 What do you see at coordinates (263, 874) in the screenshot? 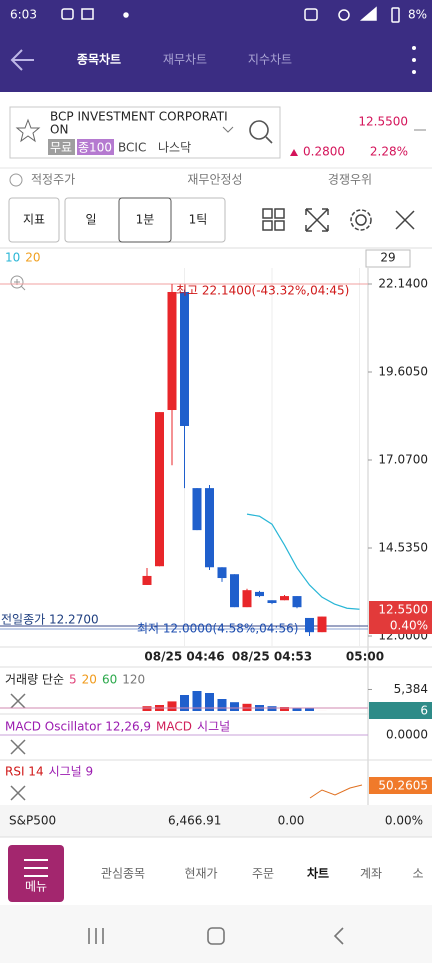
I see `nav-item: 주문` at bounding box center [263, 874].